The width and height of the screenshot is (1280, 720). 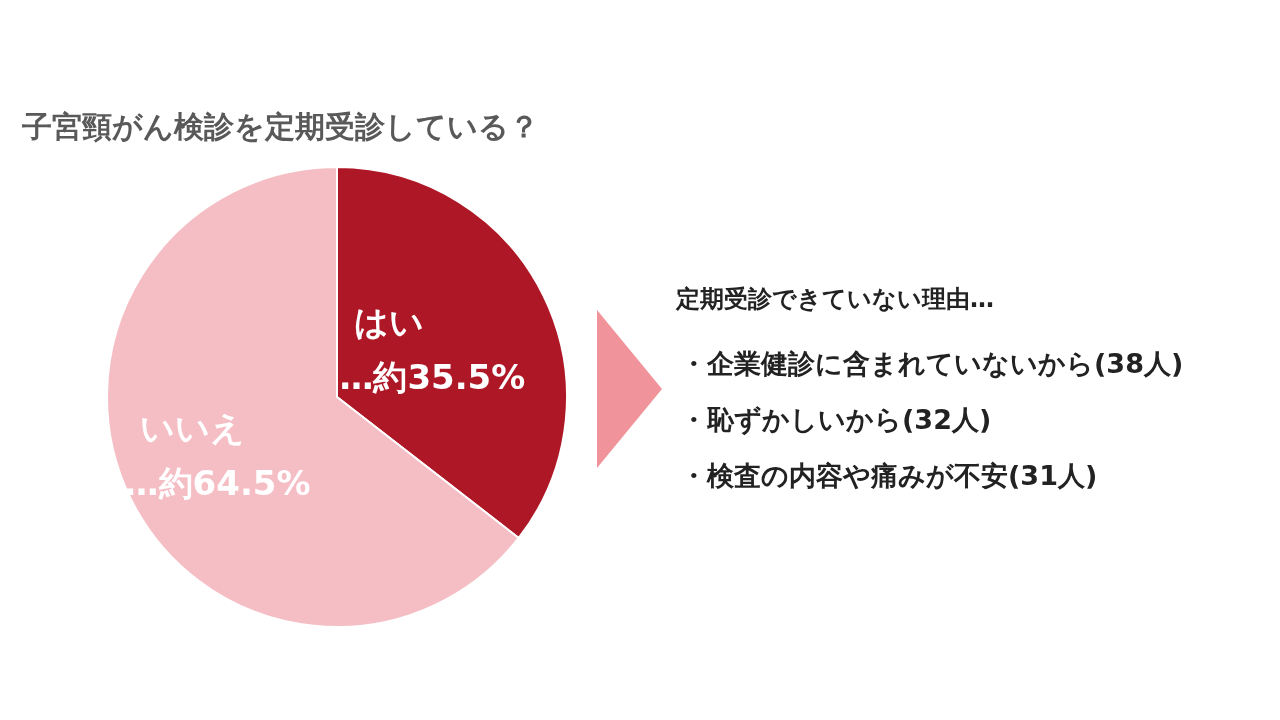 I want to click on data-label: …約35.5%, so click(x=432, y=377).